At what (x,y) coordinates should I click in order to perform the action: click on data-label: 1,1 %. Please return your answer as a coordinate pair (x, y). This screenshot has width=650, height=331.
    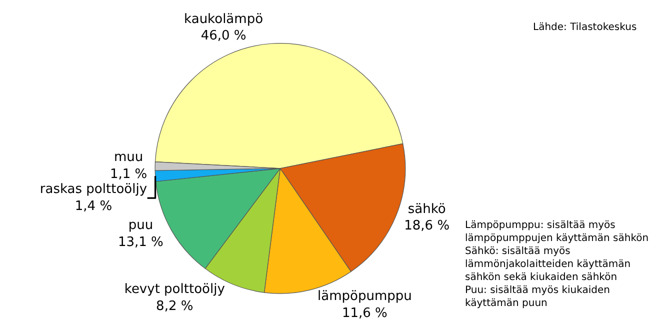
    Looking at the image, I should click on (129, 174).